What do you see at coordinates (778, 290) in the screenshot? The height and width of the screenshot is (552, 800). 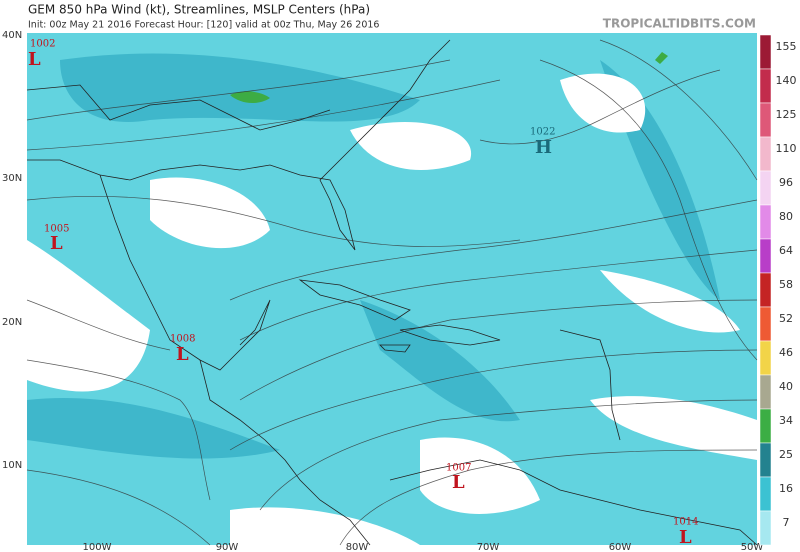 I see `colorbar: 155 140 125 110 96 80 64 58 52 46 40 34 25 16 7` at bounding box center [778, 290].